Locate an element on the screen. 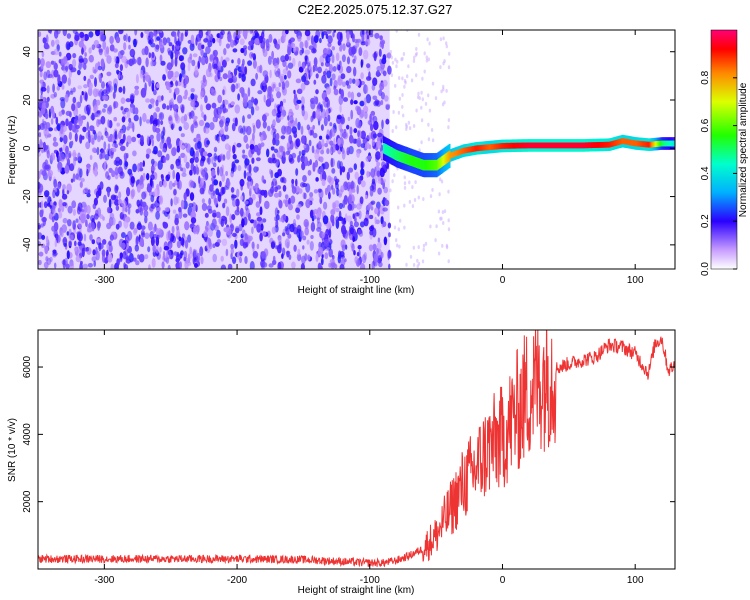  spectrogram-y-tick-label: 40 is located at coordinates (27, 52).